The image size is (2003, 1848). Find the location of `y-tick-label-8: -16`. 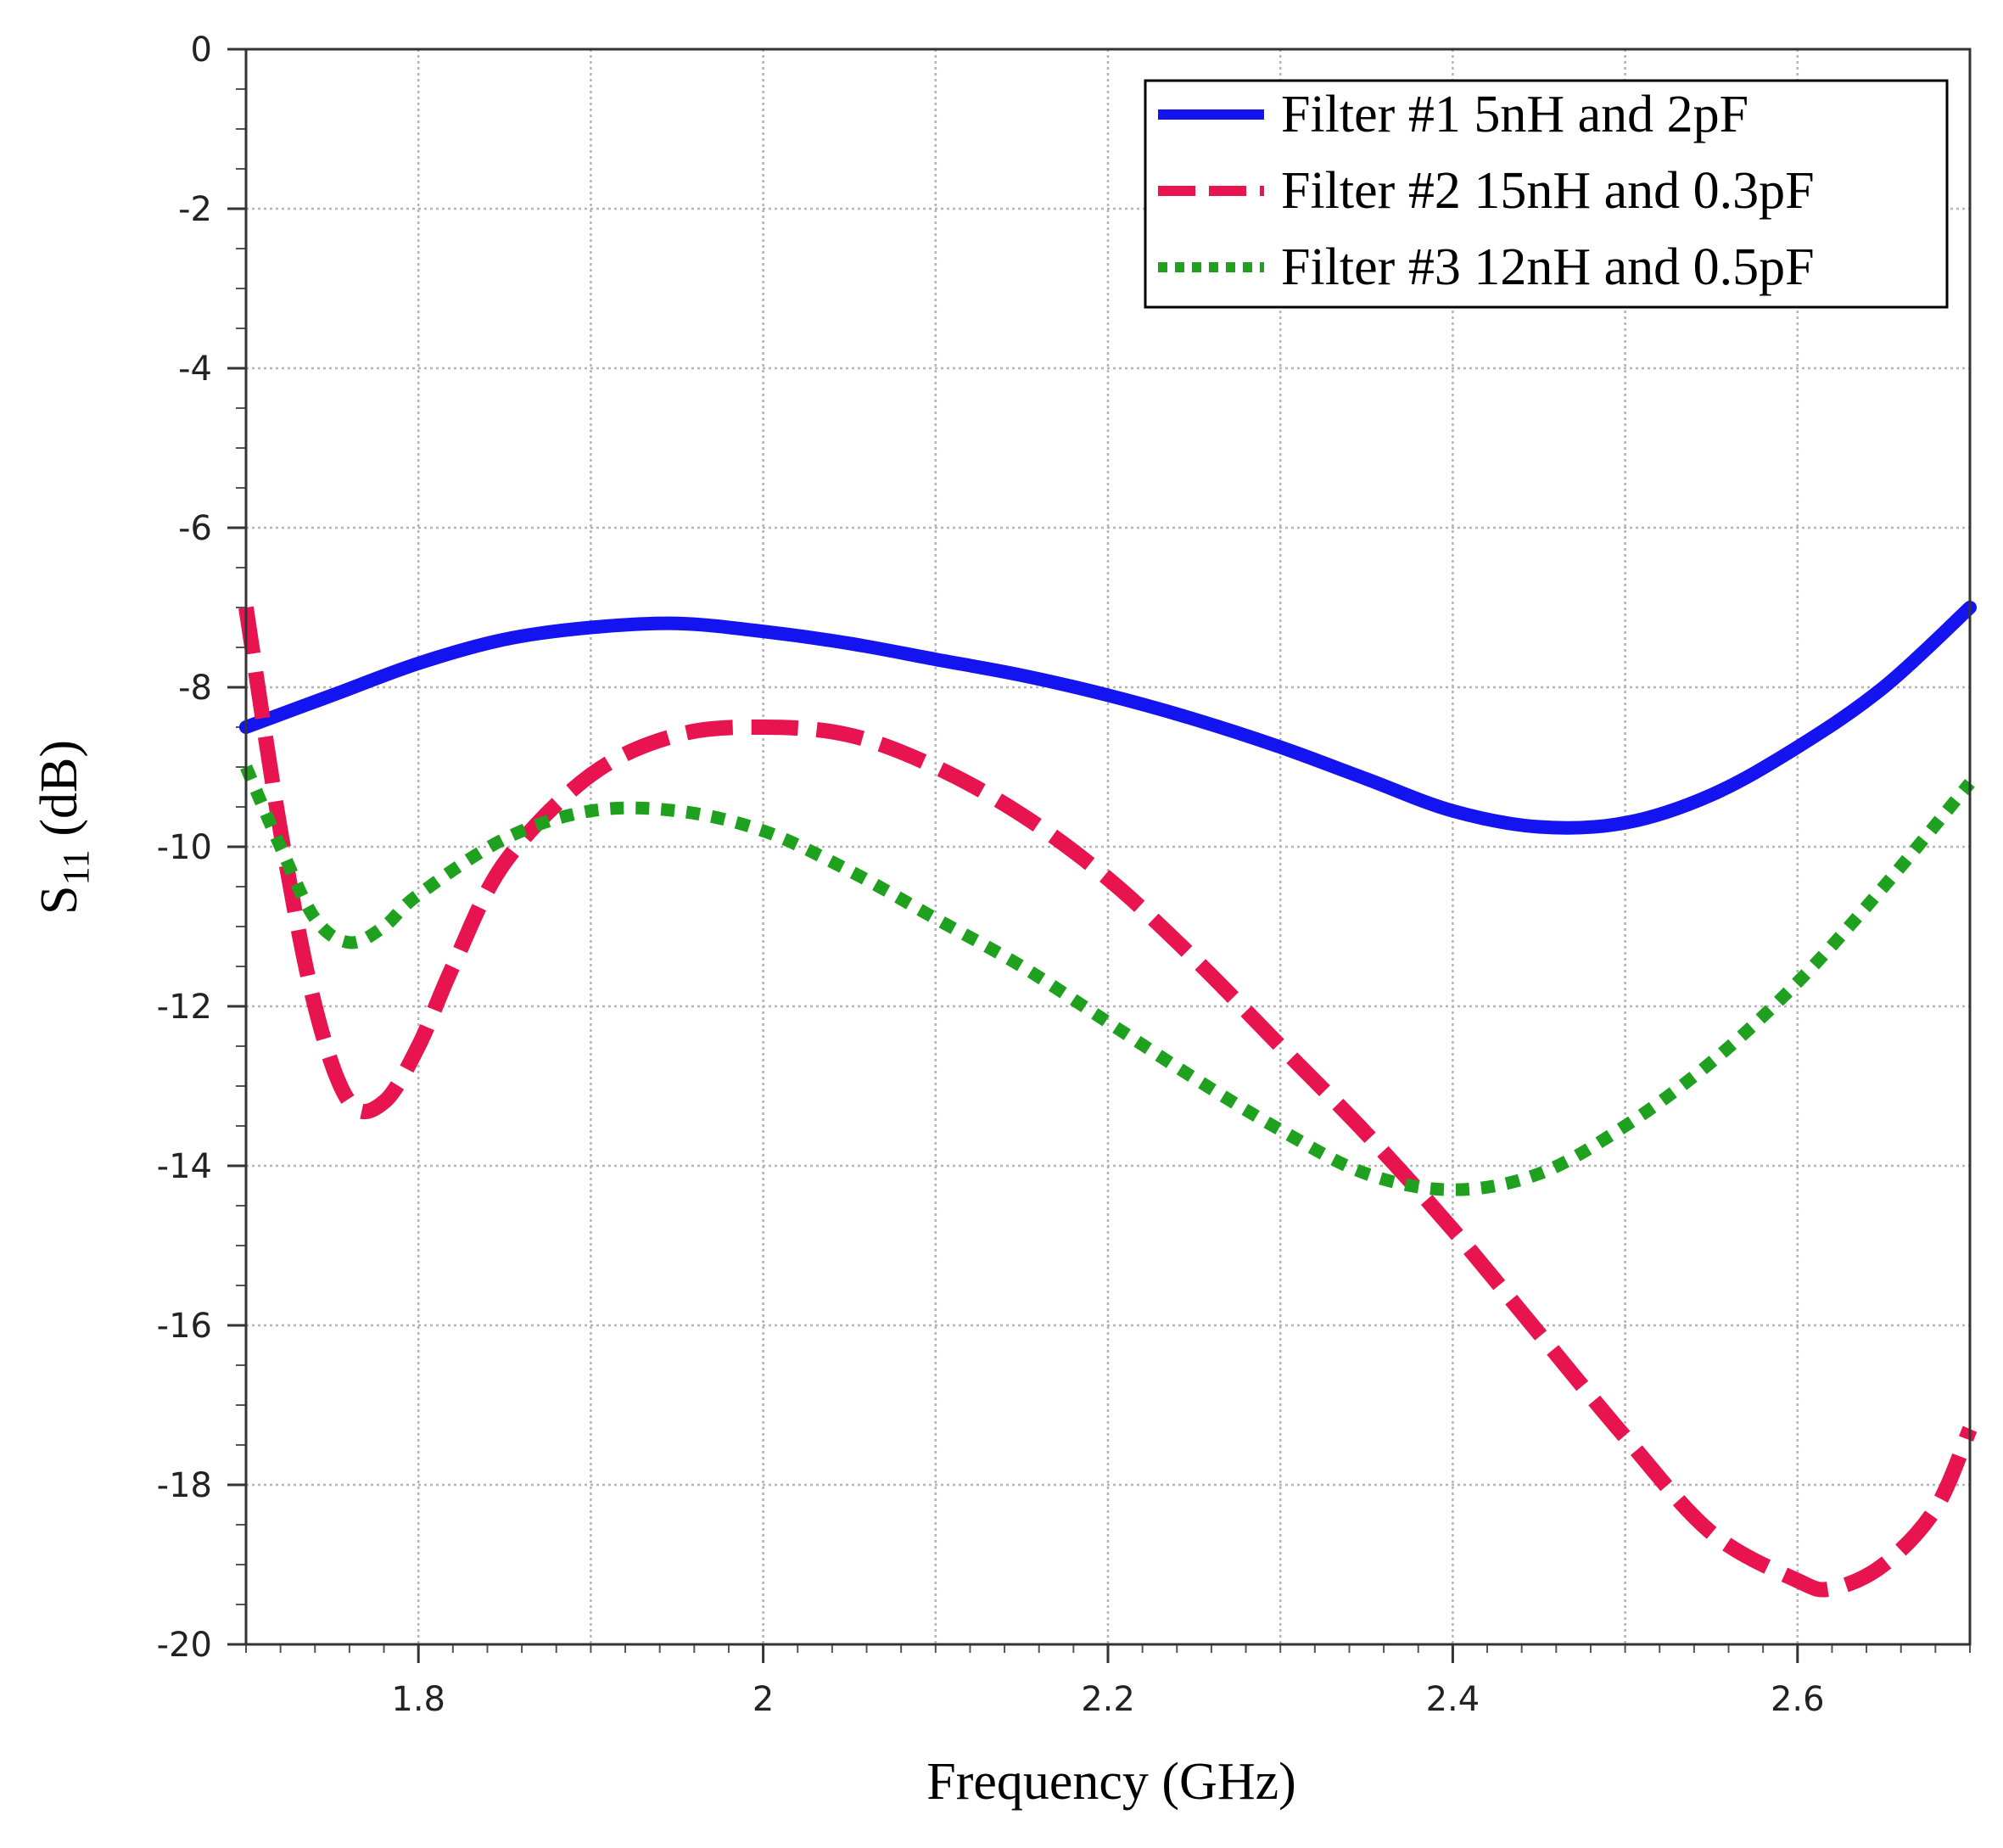

y-tick-label-8: -16 is located at coordinates (185, 1326).